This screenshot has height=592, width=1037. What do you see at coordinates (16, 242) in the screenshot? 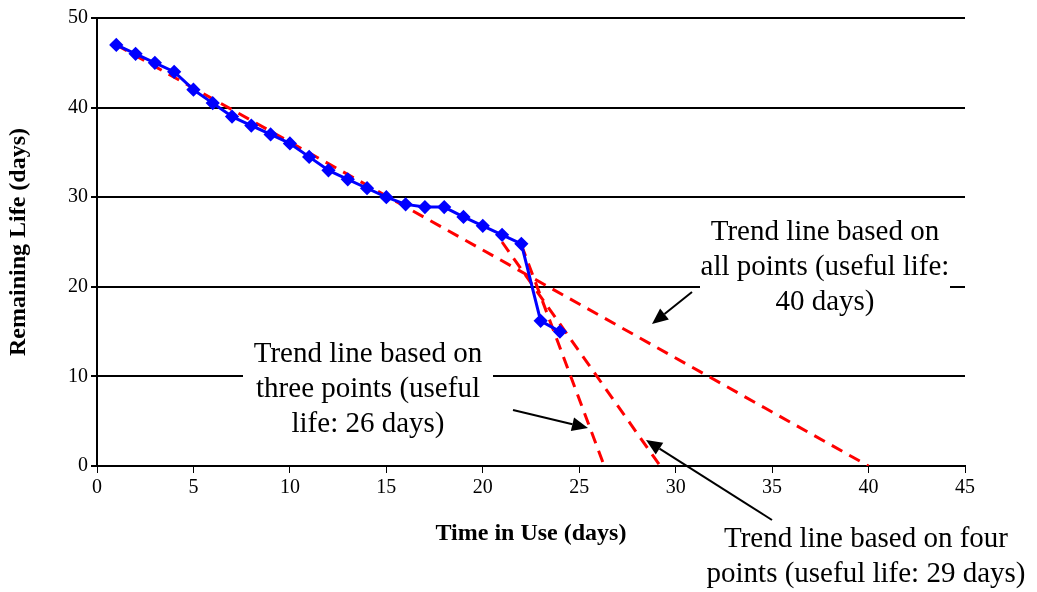
I see `y-axis-title: Remaining Life (days)` at bounding box center [16, 242].